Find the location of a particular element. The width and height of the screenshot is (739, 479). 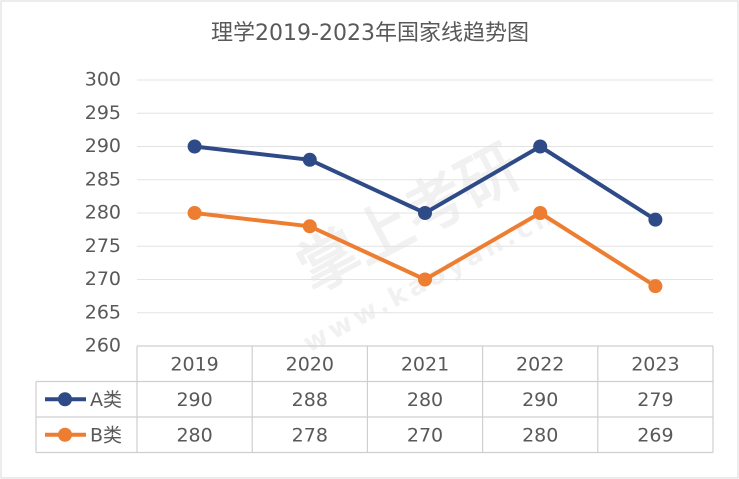

y-tick-label: 295 is located at coordinates (103, 113).